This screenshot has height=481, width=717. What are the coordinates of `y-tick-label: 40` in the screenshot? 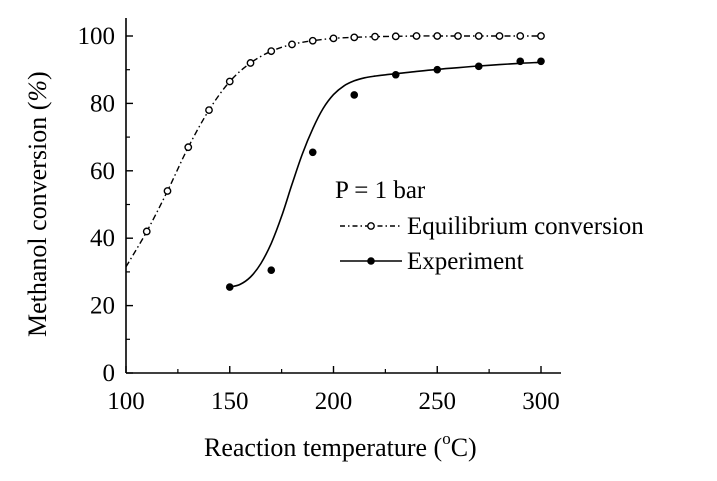 It's located at (102, 238).